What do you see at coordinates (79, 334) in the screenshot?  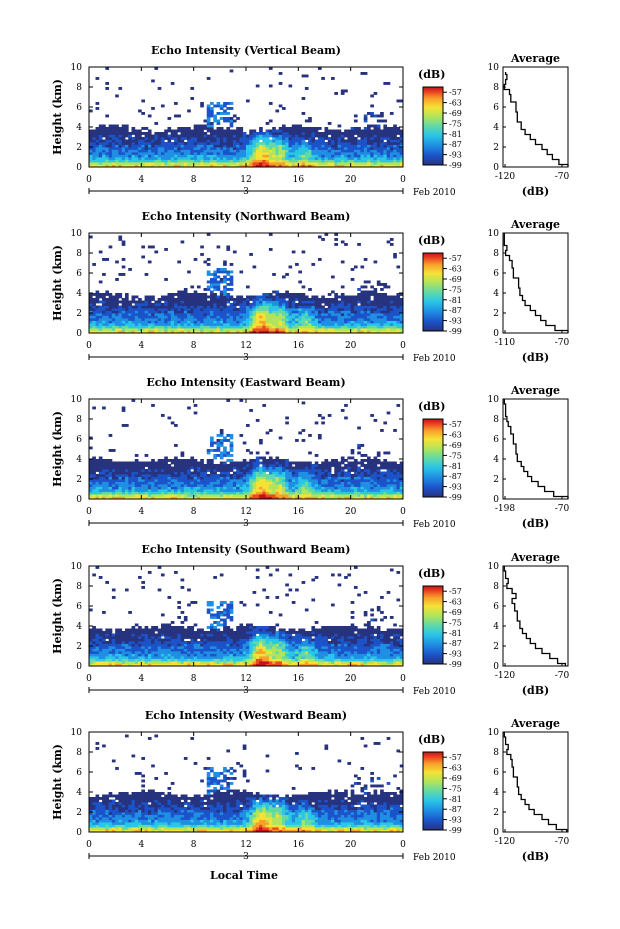 I see `y-tick-label: 0` at bounding box center [79, 334].